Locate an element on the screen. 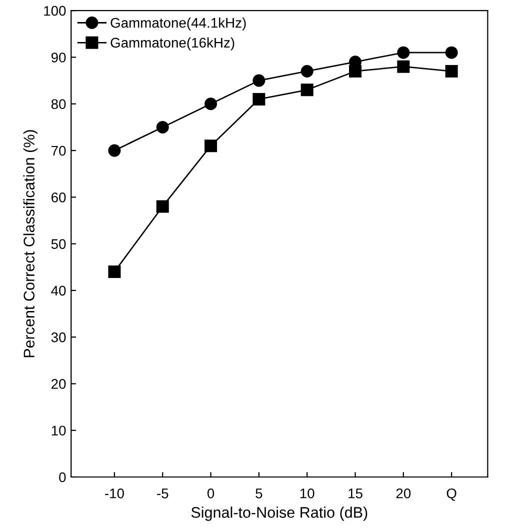 This screenshot has height=530, width=508. x-tick-label: -10 is located at coordinates (114, 493).